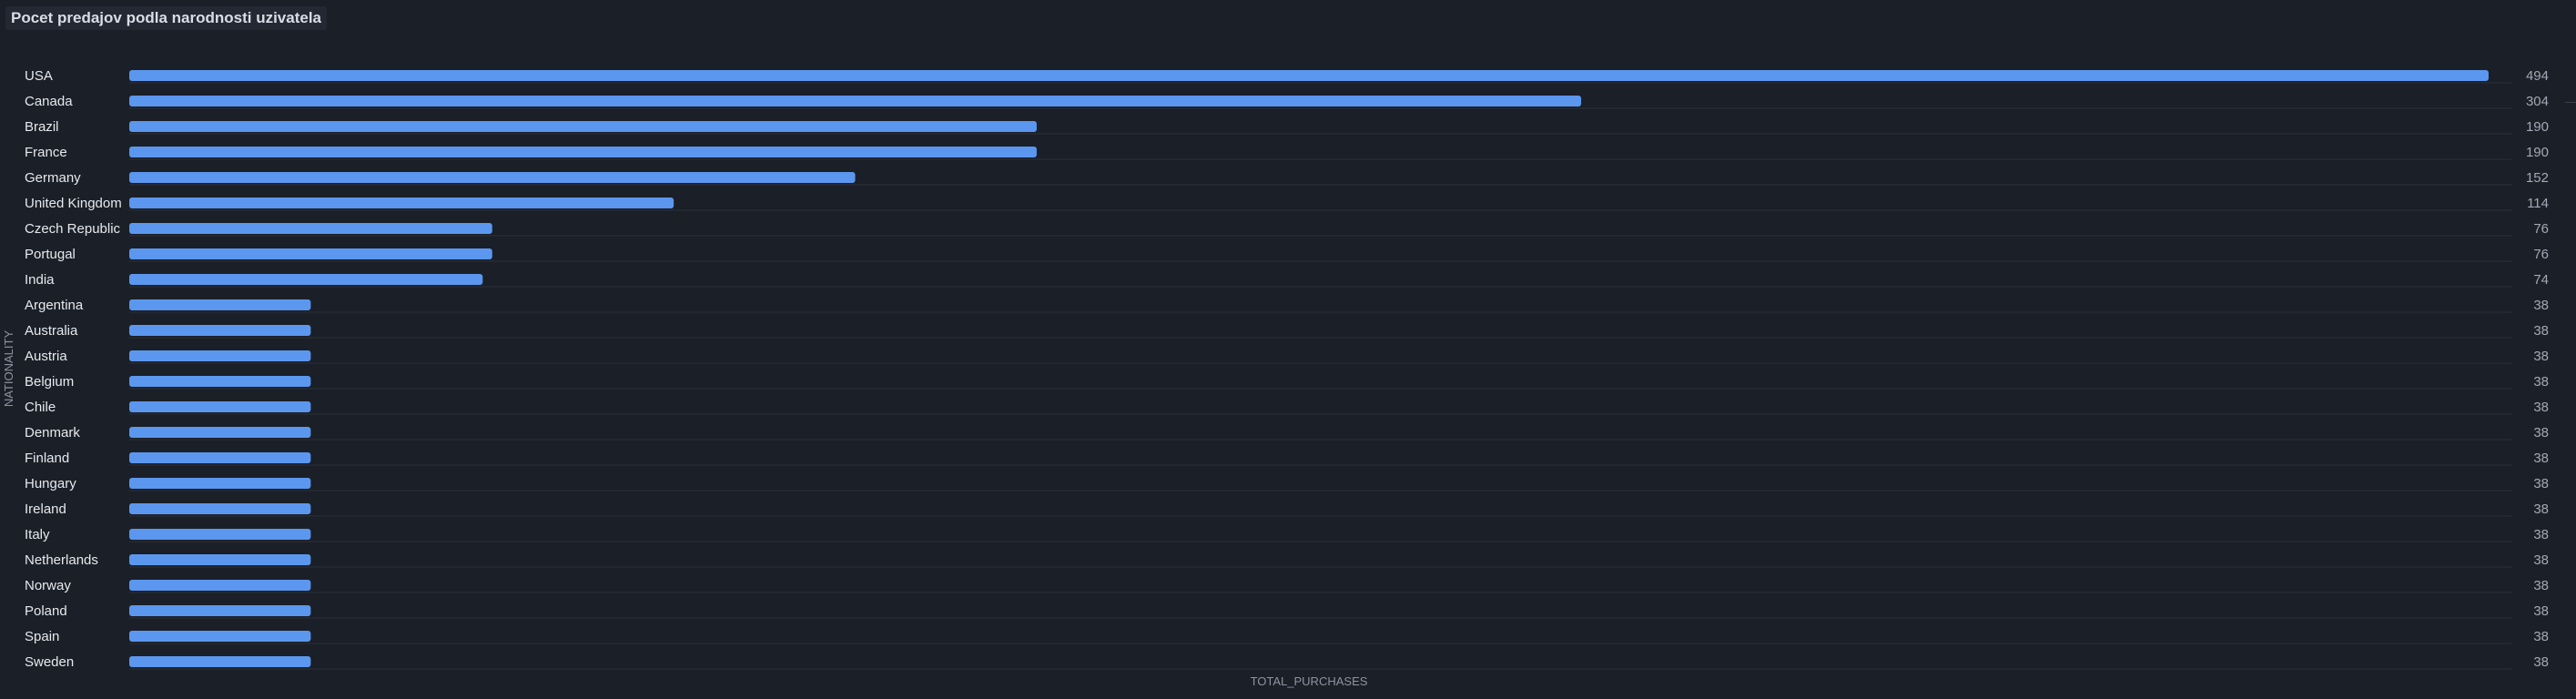 This screenshot has width=2576, height=699. I want to click on value-label: 304, so click(2537, 101).